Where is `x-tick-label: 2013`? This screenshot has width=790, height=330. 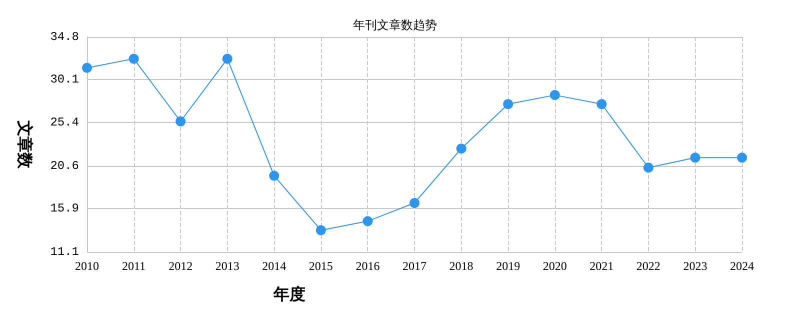 x-tick-label: 2013 is located at coordinates (227, 266).